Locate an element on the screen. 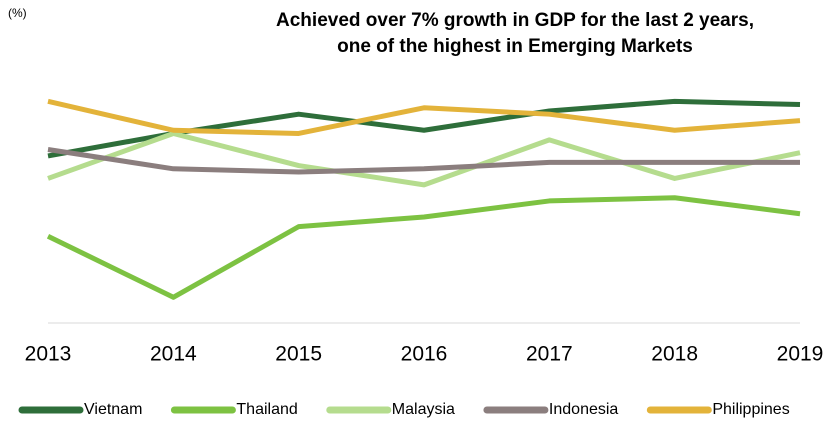 This screenshot has height=422, width=829. y-unit-label: (%) is located at coordinates (17, 13).